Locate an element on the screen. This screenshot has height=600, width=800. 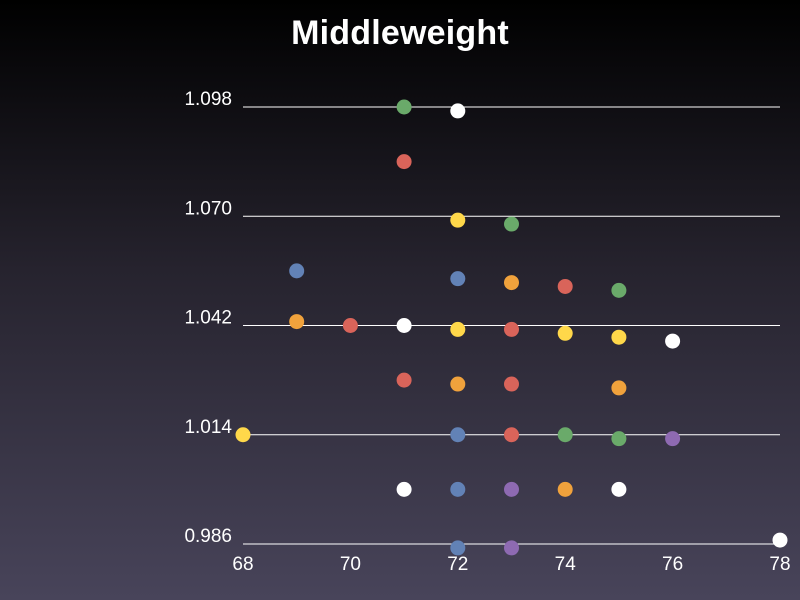
x-tick-labels: 68 70 72 74 76 78 is located at coordinates (511, 564).